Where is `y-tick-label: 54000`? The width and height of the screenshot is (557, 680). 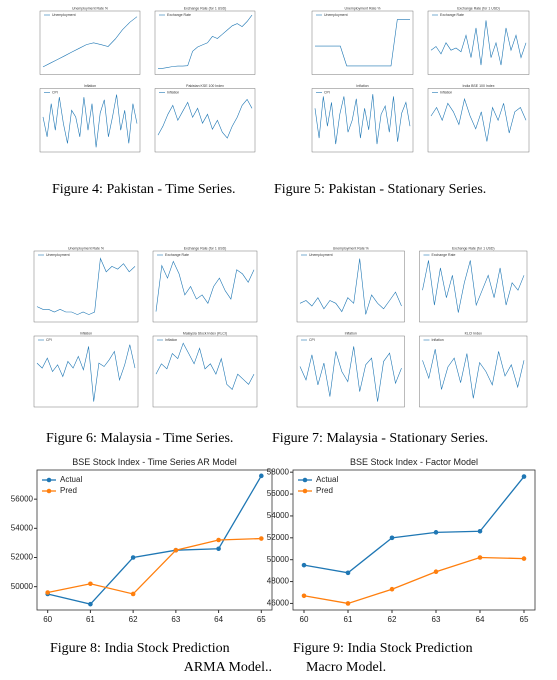 y-tick-label: 54000 is located at coordinates (278, 515).